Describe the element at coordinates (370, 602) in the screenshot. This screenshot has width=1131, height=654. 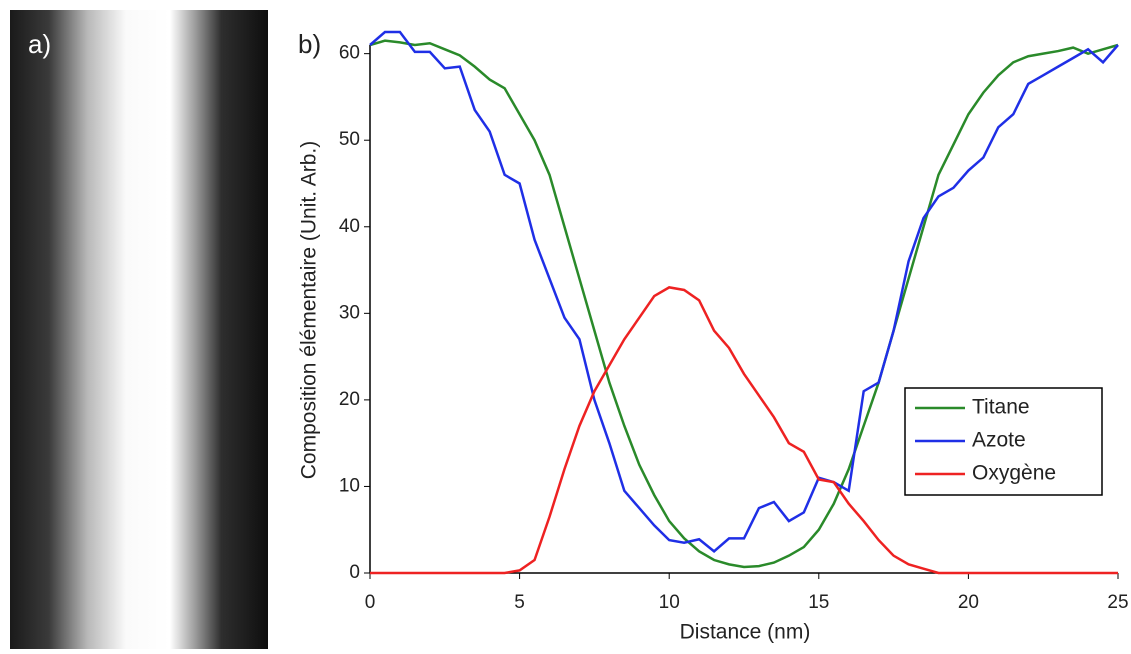
I see `x-tick-label: 0` at that location.